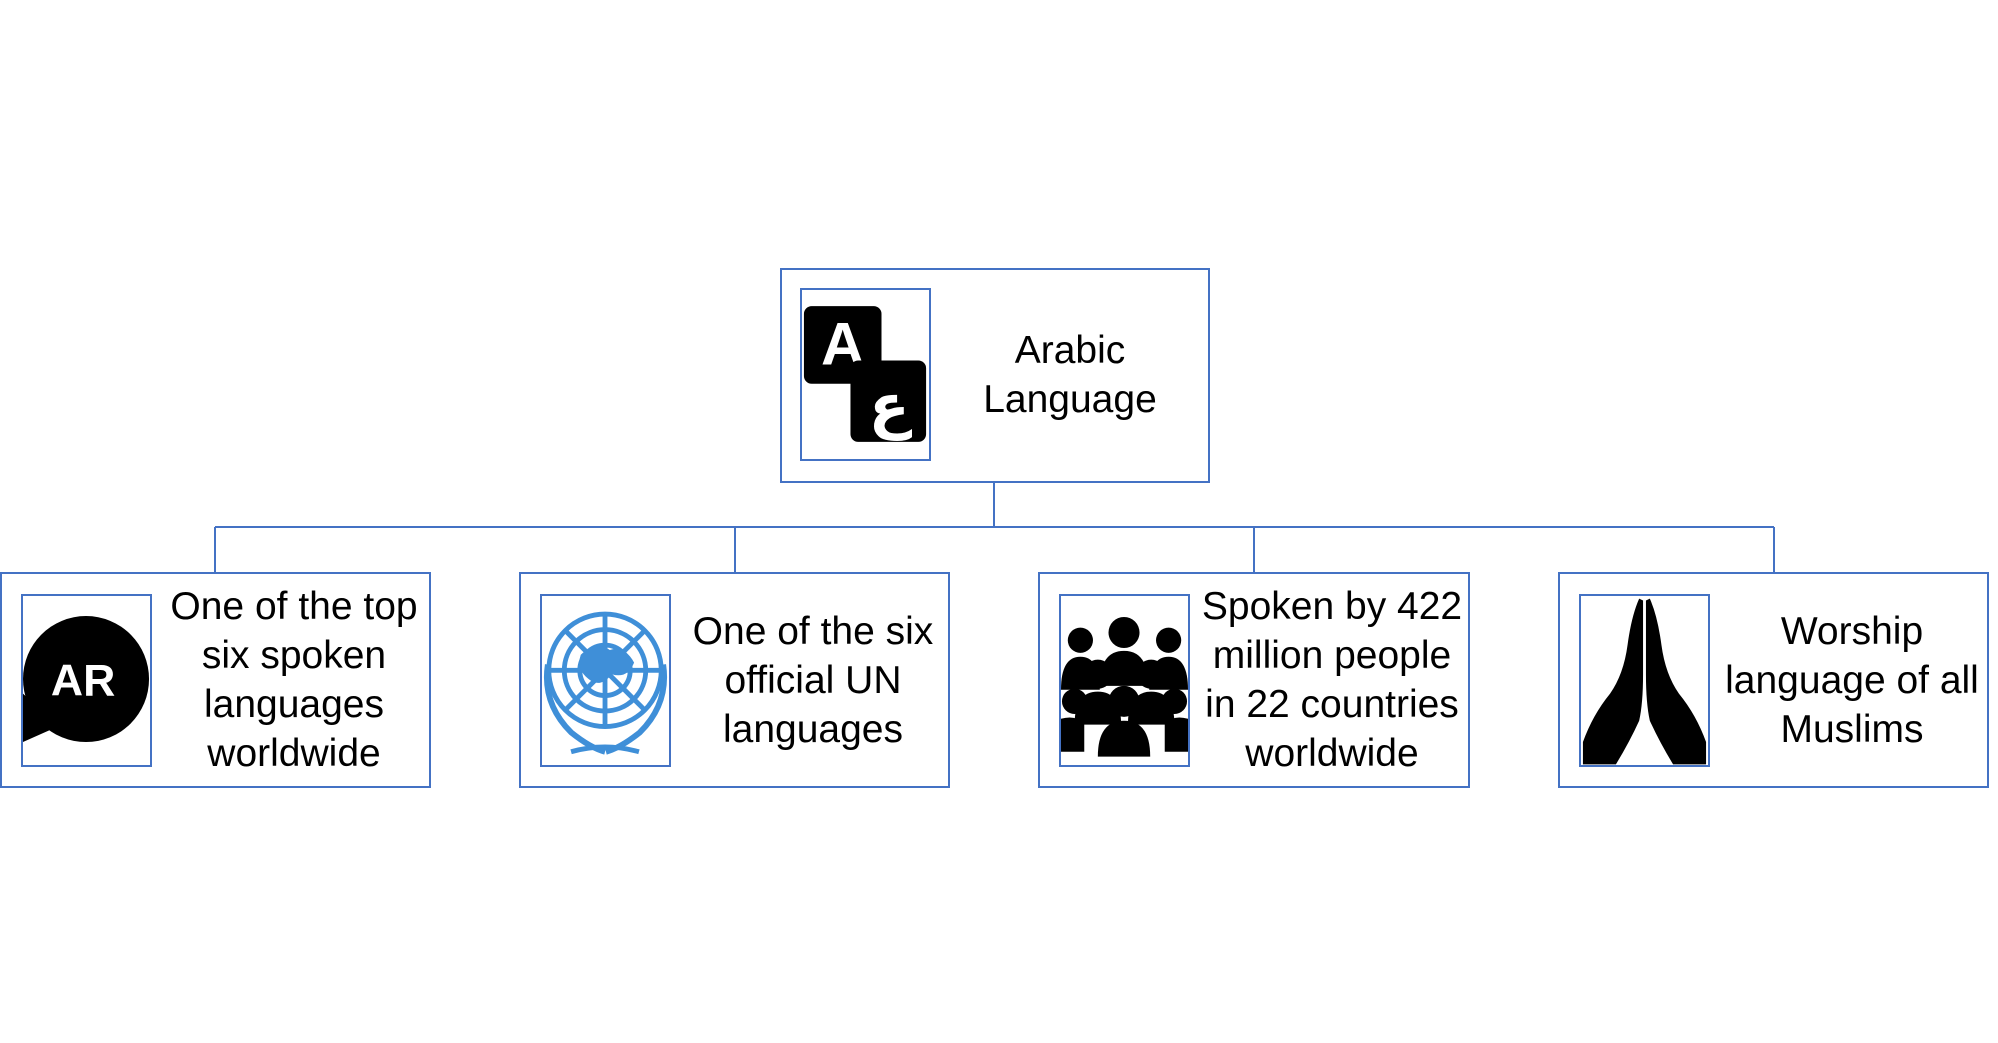  Describe the element at coordinates (891, 406) in the screenshot. I see `svg-text: ع` at that location.